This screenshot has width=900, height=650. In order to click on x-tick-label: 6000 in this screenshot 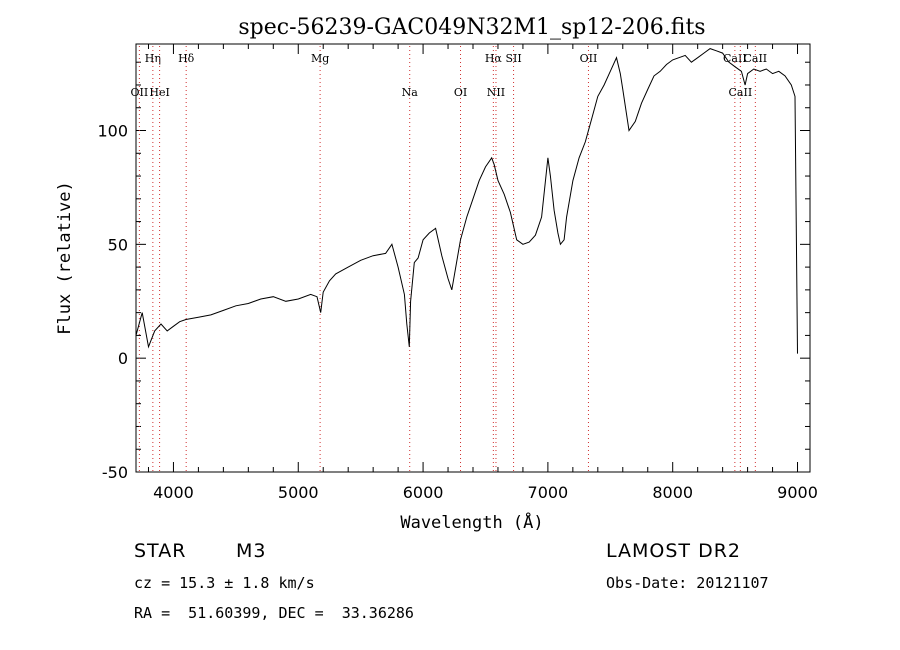, I will do `click(423, 492)`.